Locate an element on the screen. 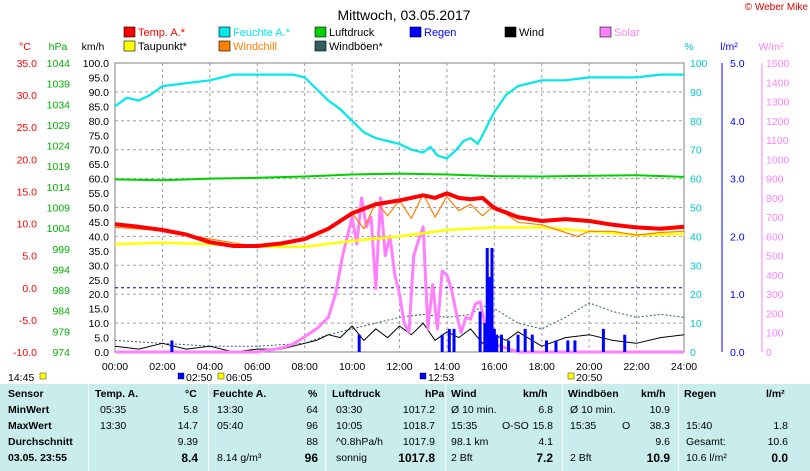 The height and width of the screenshot is (471, 810). wind-tick-label: 45.0 is located at coordinates (99, 223).